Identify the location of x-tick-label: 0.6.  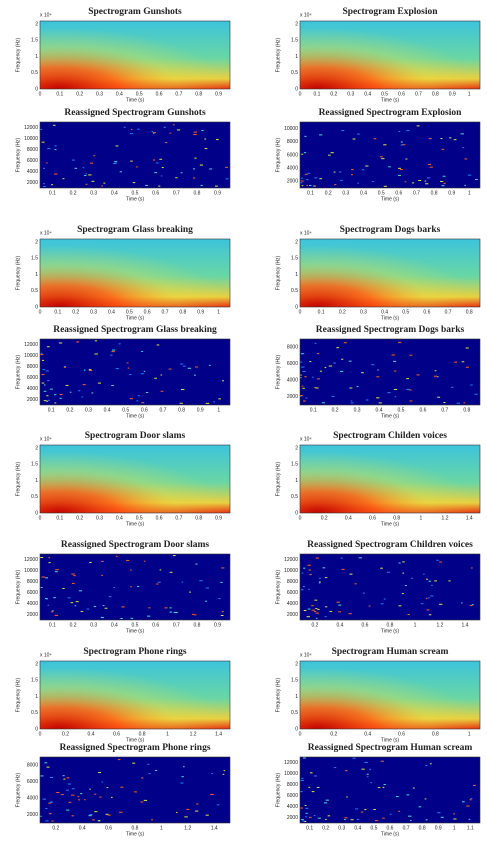
(422, 410).